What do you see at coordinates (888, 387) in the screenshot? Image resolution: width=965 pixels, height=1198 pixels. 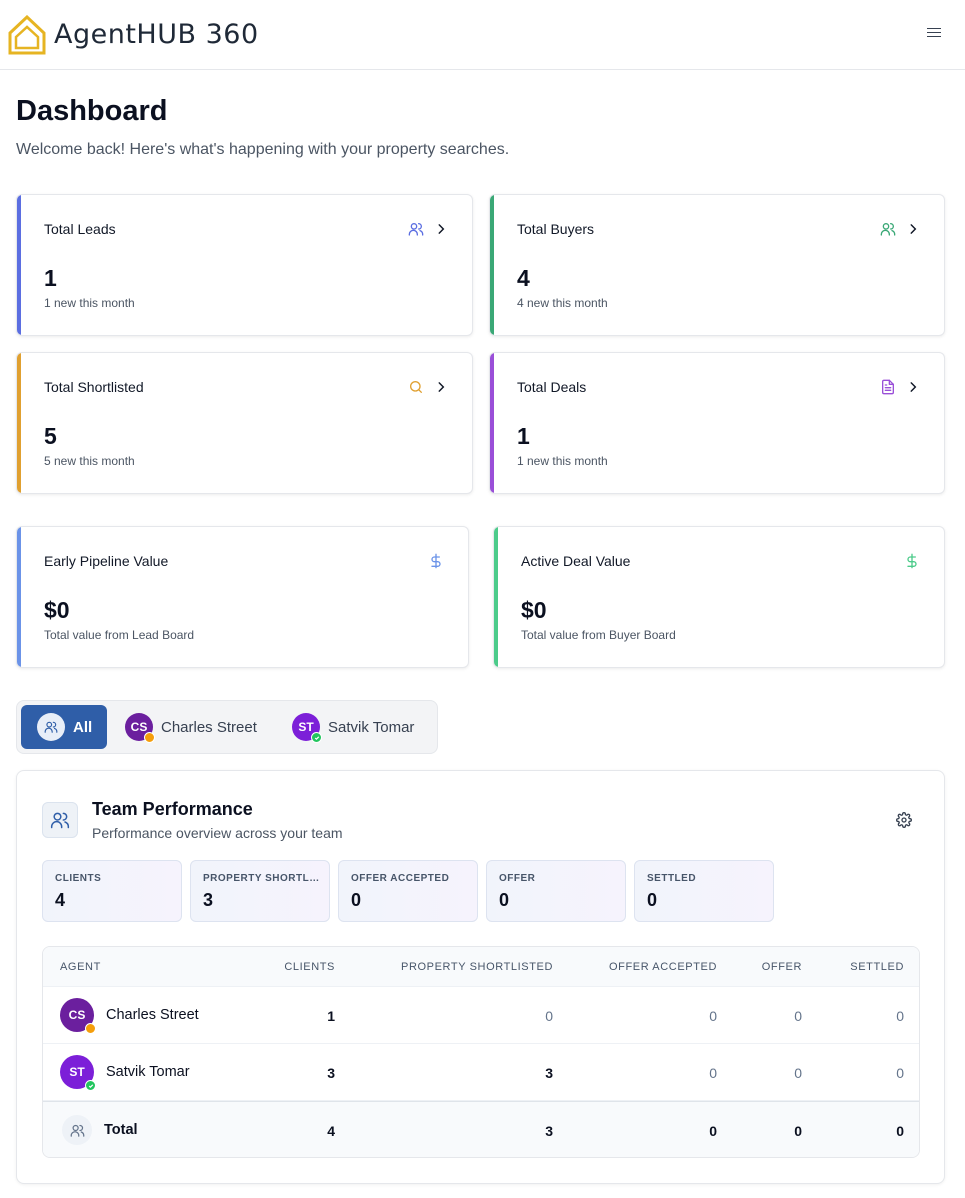 I see `document-icon` at bounding box center [888, 387].